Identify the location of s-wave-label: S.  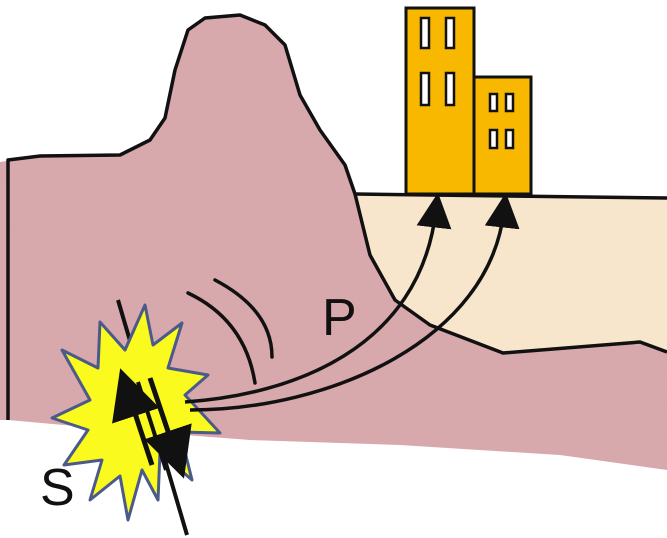
(57, 488).